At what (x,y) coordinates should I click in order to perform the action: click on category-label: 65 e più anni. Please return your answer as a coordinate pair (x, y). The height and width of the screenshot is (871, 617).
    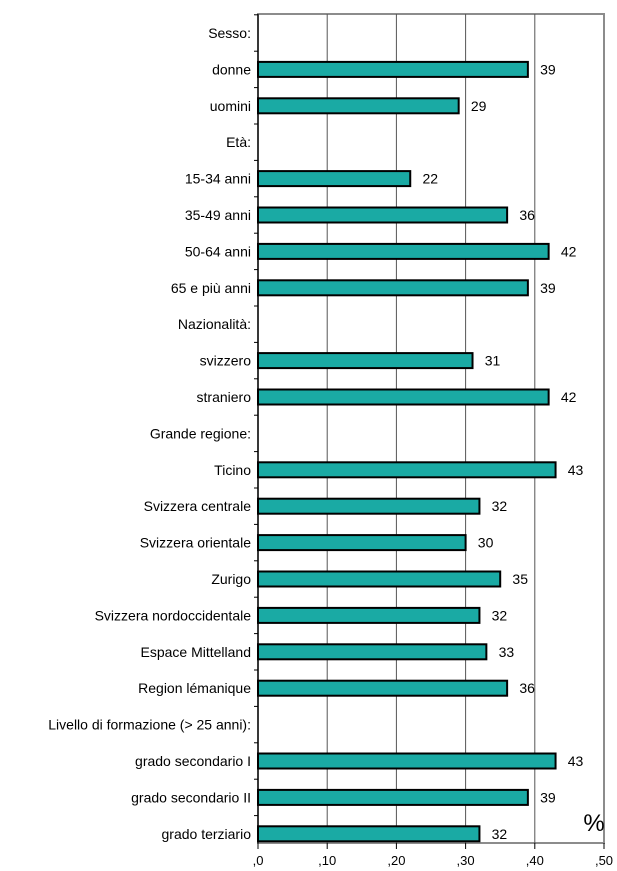
    Looking at the image, I should click on (211, 288).